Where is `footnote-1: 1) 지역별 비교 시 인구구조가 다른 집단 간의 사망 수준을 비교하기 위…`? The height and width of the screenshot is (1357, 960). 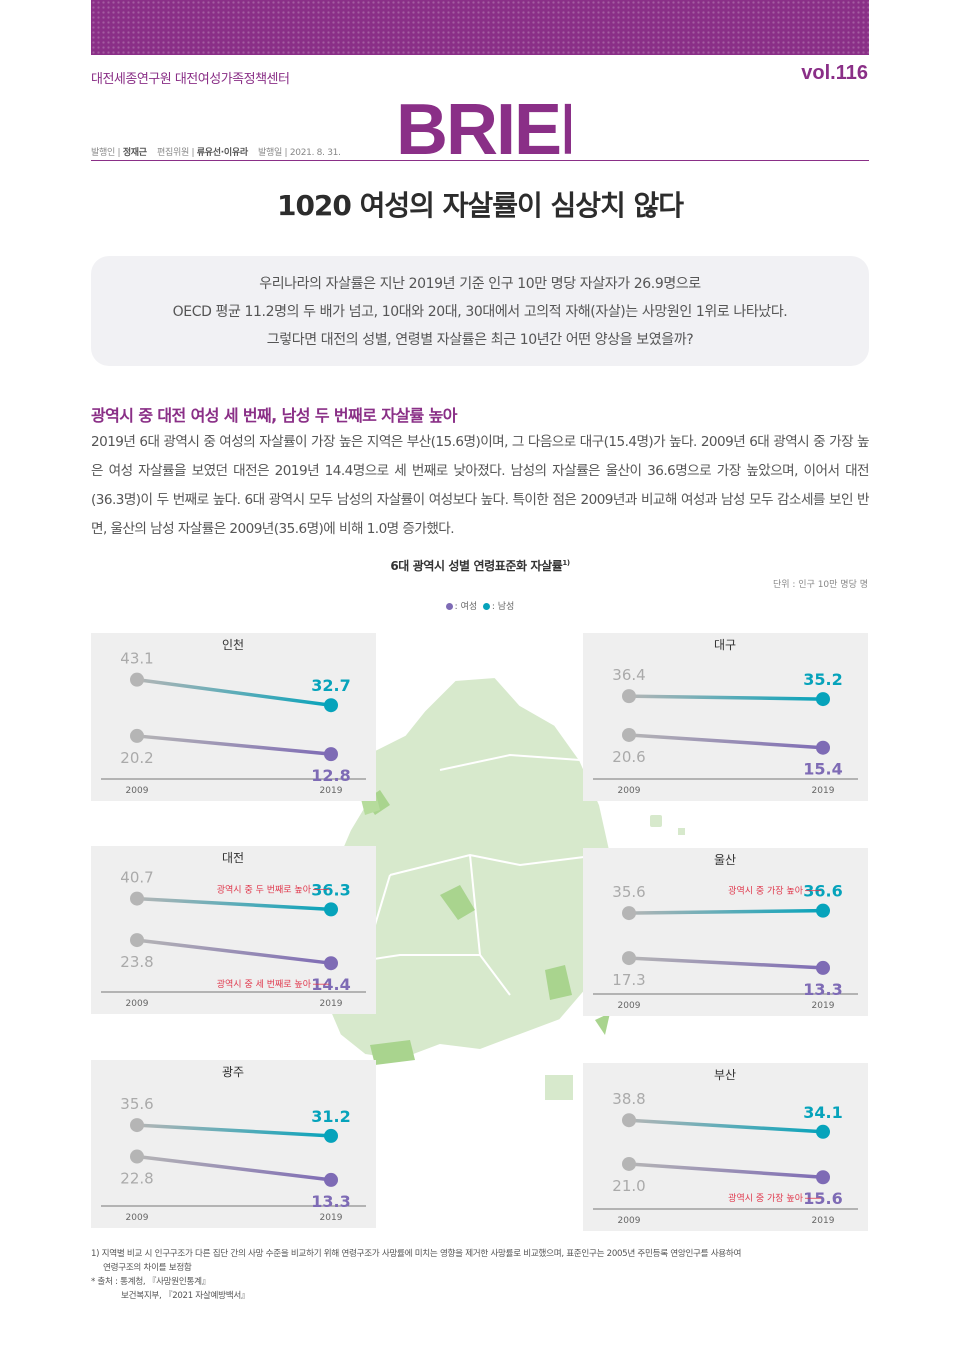
footnote-1: 1) 지역별 비교 시 인구구조가 다른 집단 간의 사망 수준을 비교하기 위… is located at coordinates (416, 1254).